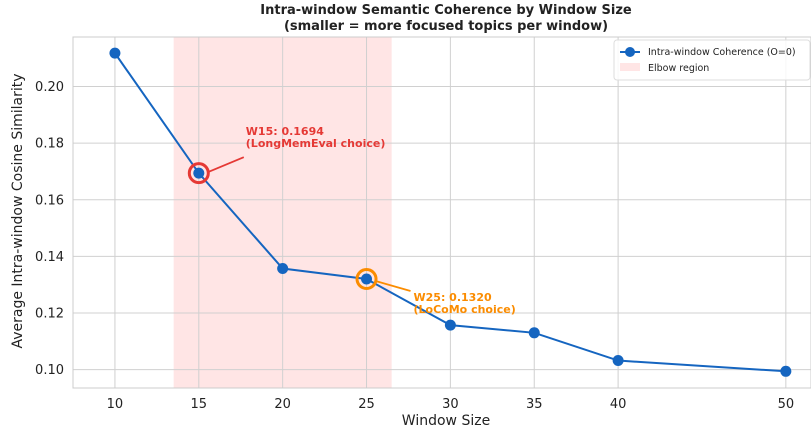  What do you see at coordinates (678, 68) in the screenshot?
I see `legend-elbow-label: Elbow region` at bounding box center [678, 68].